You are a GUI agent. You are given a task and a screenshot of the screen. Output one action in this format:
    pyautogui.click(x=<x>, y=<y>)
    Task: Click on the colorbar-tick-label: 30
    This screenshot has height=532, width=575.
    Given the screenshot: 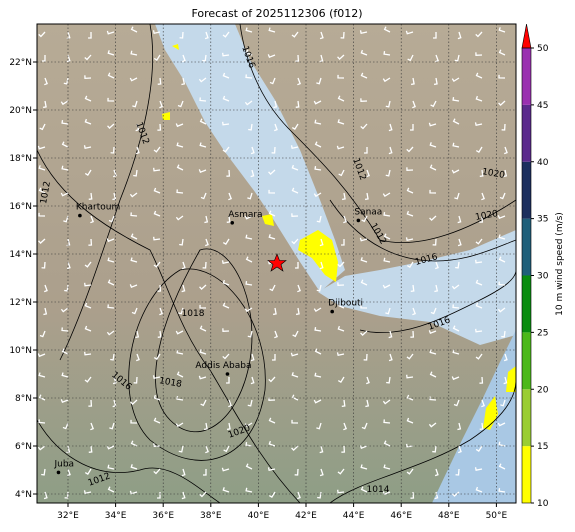 What is the action you would take?
    pyautogui.click(x=543, y=277)
    